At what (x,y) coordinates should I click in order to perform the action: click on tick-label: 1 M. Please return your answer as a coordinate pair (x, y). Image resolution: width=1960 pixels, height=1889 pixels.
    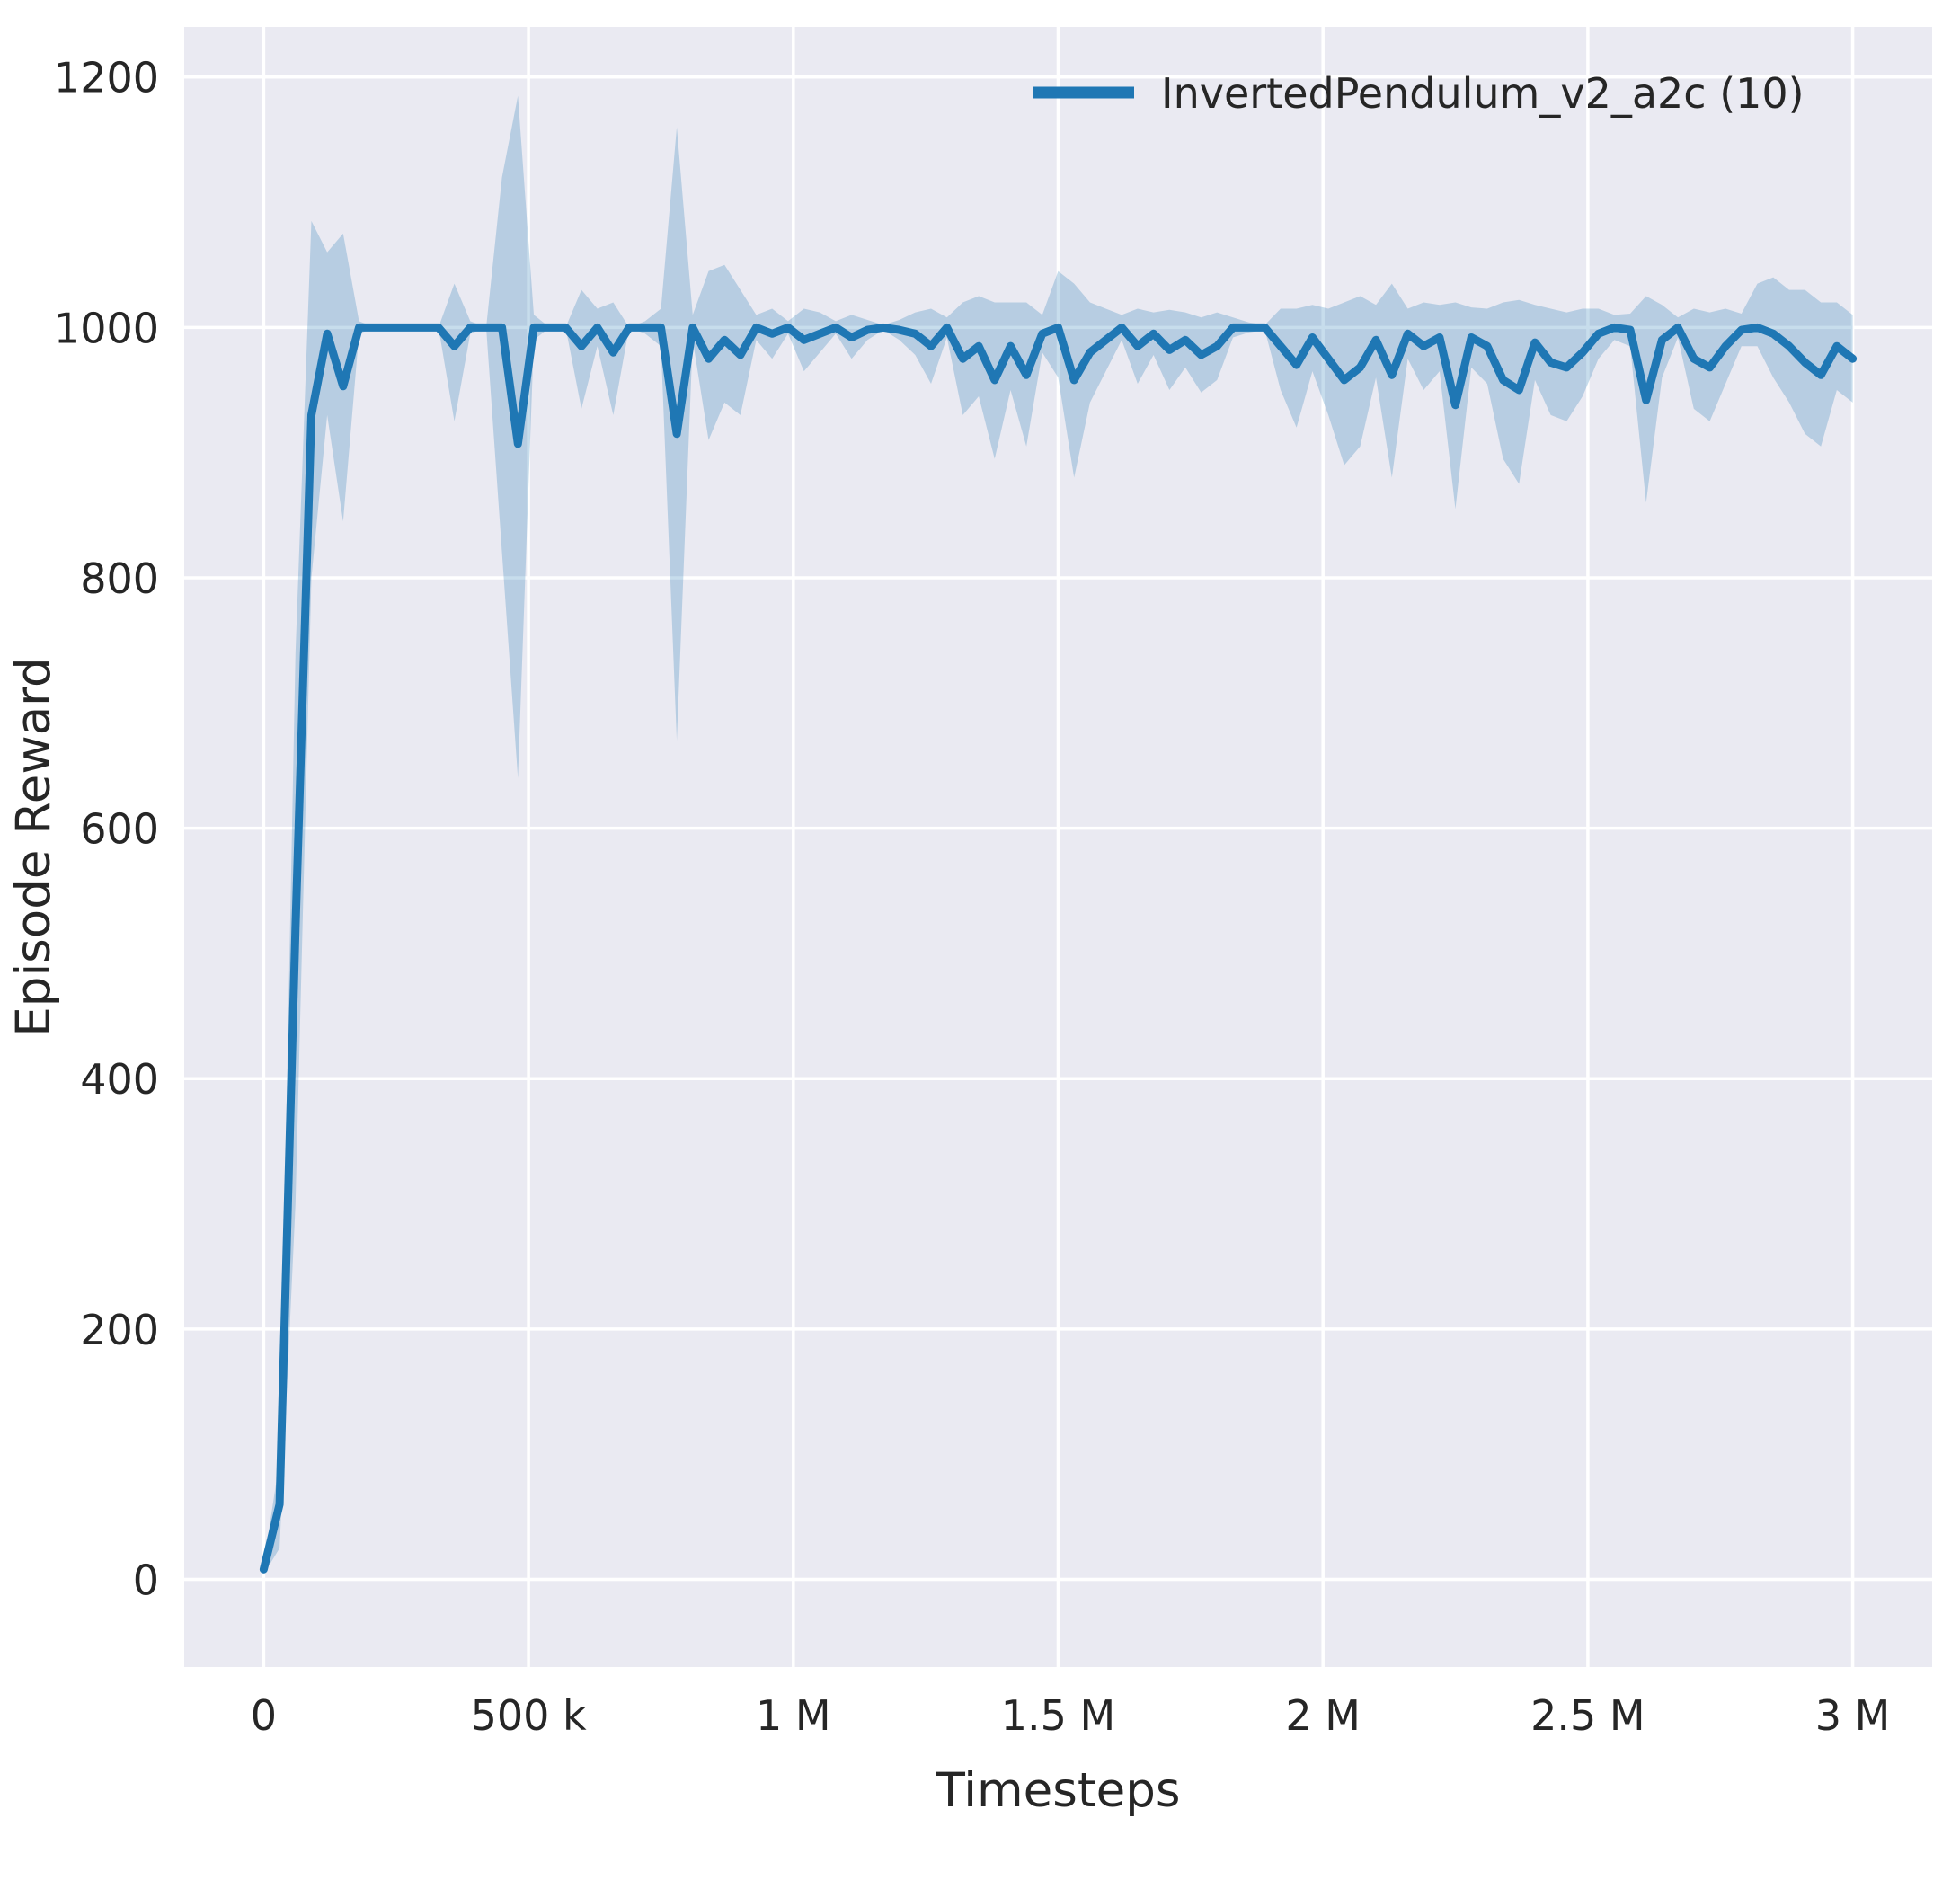
    Looking at the image, I should click on (794, 1715).